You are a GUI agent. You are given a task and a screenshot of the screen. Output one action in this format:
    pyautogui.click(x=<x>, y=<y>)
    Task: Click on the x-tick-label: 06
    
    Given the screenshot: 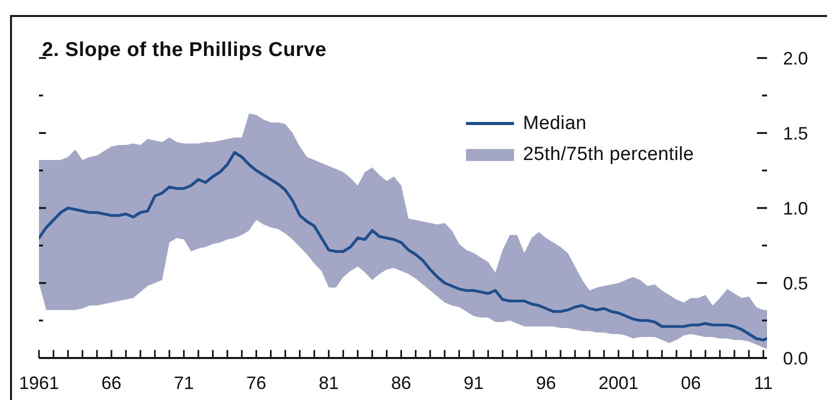 What is the action you would take?
    pyautogui.click(x=690, y=383)
    